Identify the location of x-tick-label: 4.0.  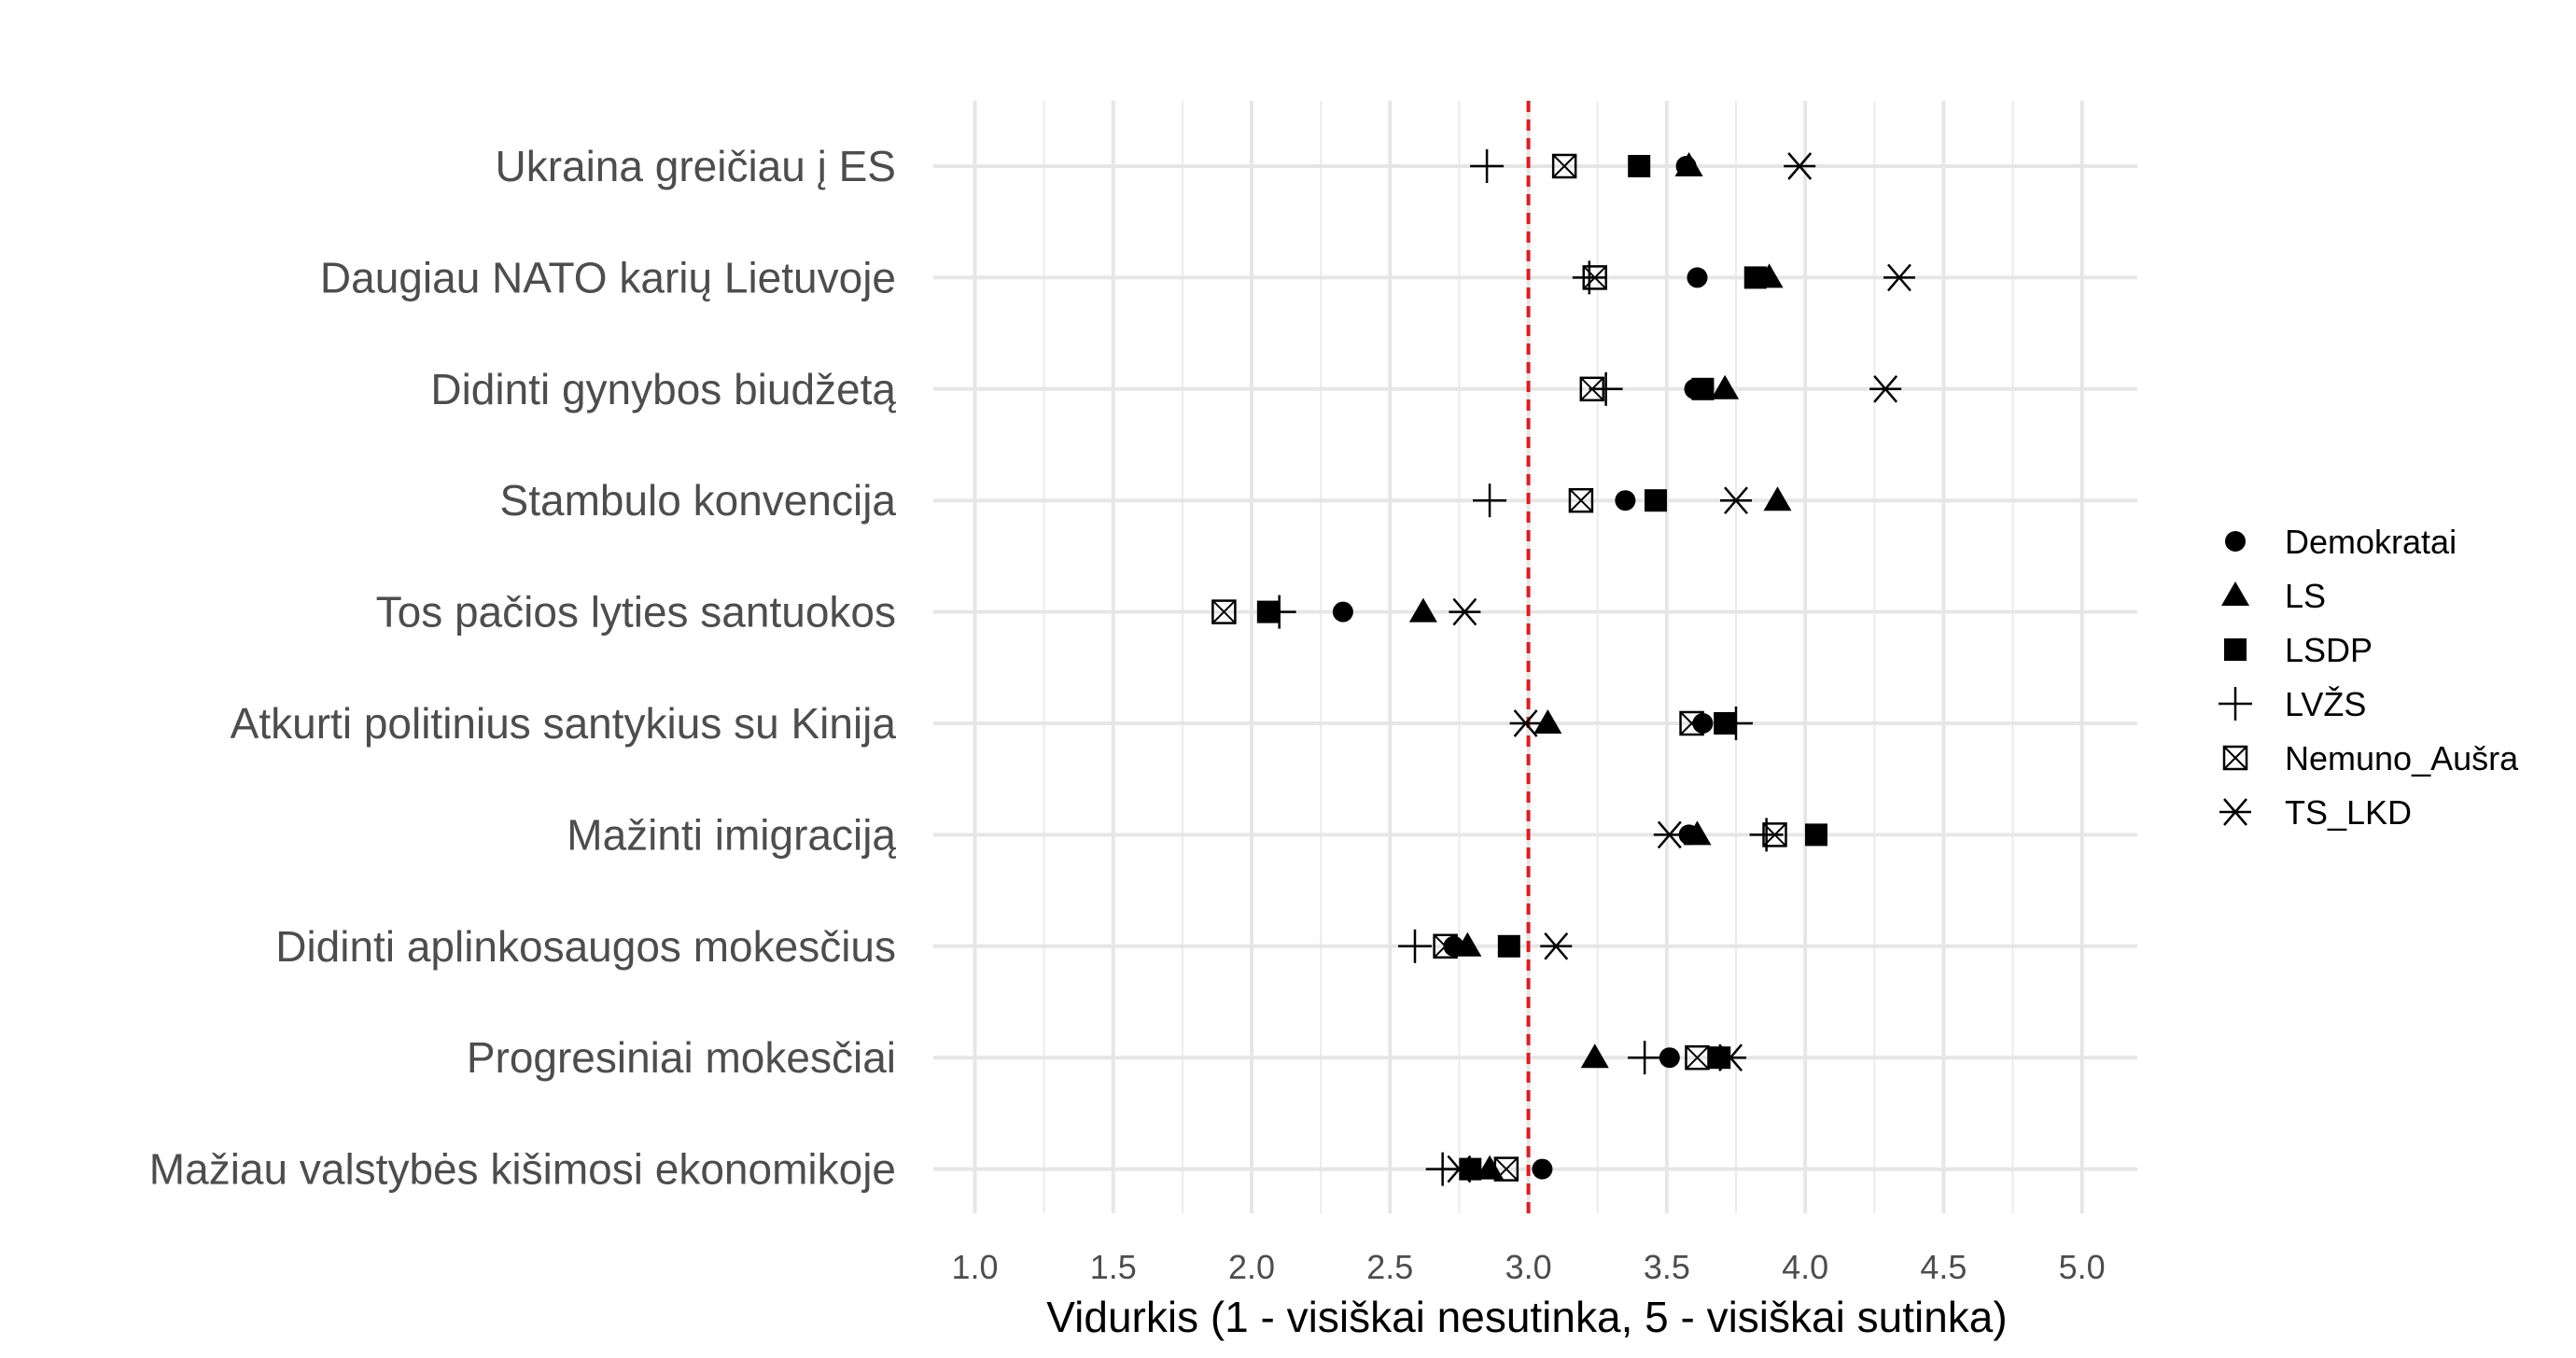
(1805, 1267).